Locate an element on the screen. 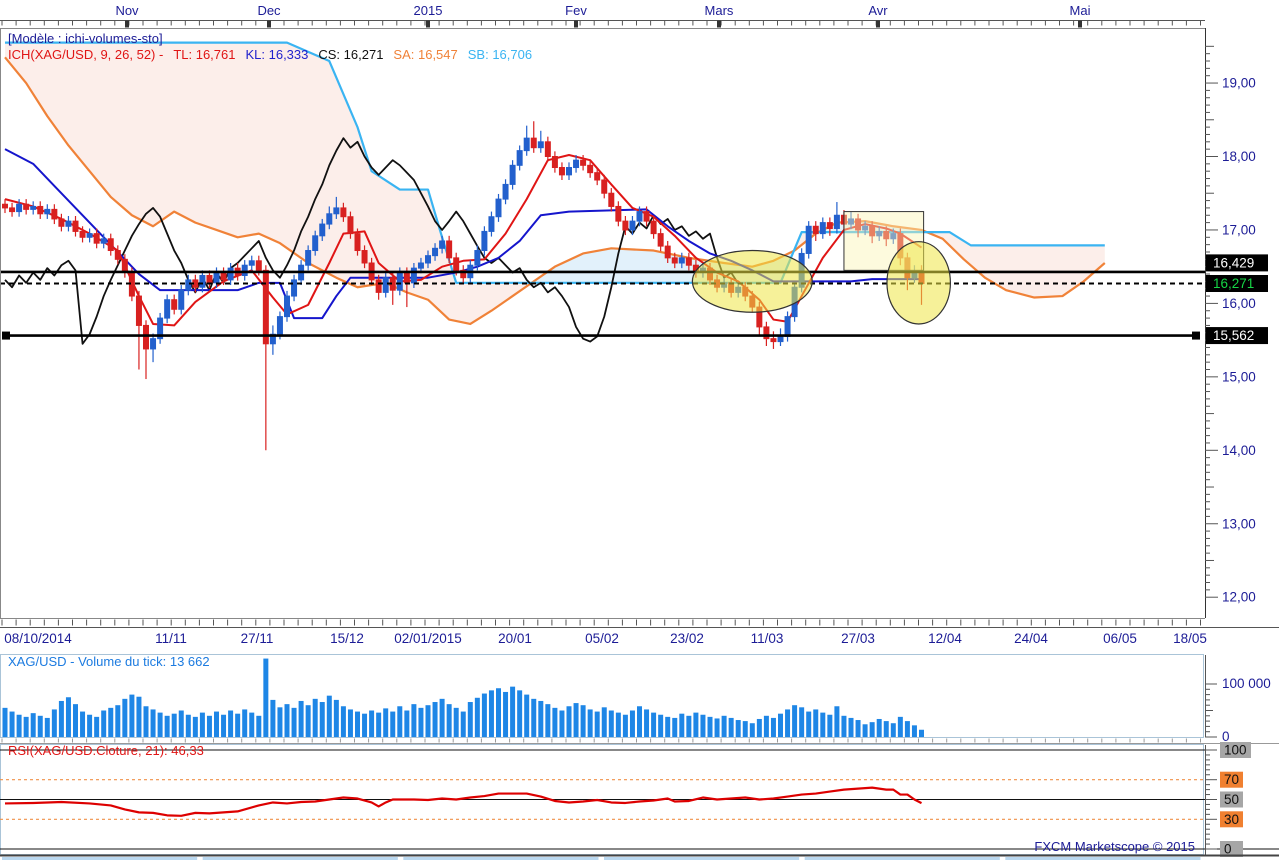  volume-max-label: 100 000 is located at coordinates (1246, 683).